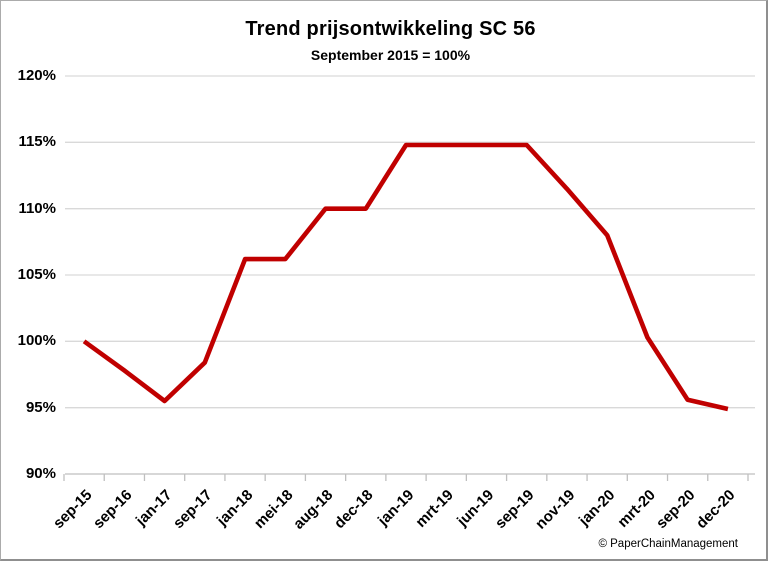 The width and height of the screenshot is (768, 561). I want to click on copyright-label: © PaperChainManagement, so click(668, 544).